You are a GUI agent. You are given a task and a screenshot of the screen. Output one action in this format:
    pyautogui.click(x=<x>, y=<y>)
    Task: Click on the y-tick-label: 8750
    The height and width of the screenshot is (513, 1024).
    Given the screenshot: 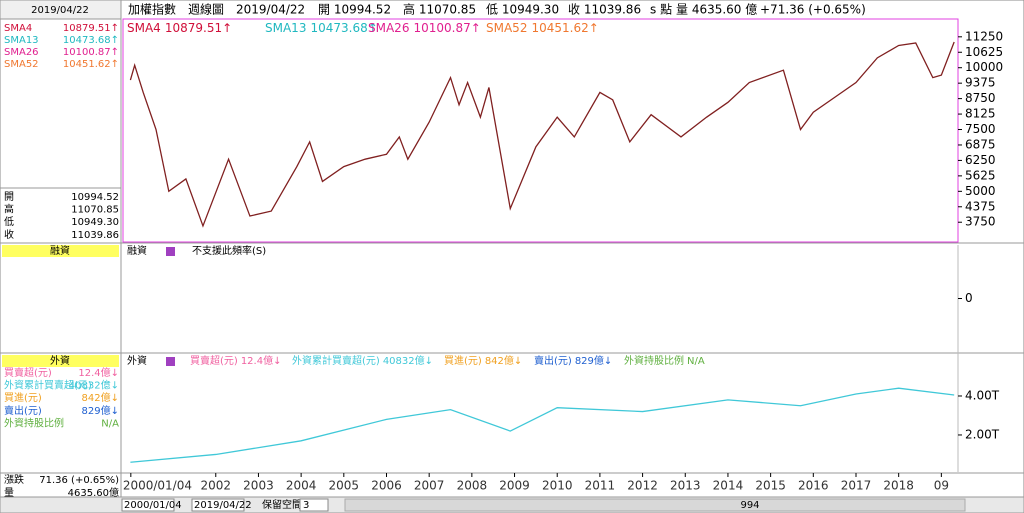 What is the action you would take?
    pyautogui.click(x=980, y=98)
    